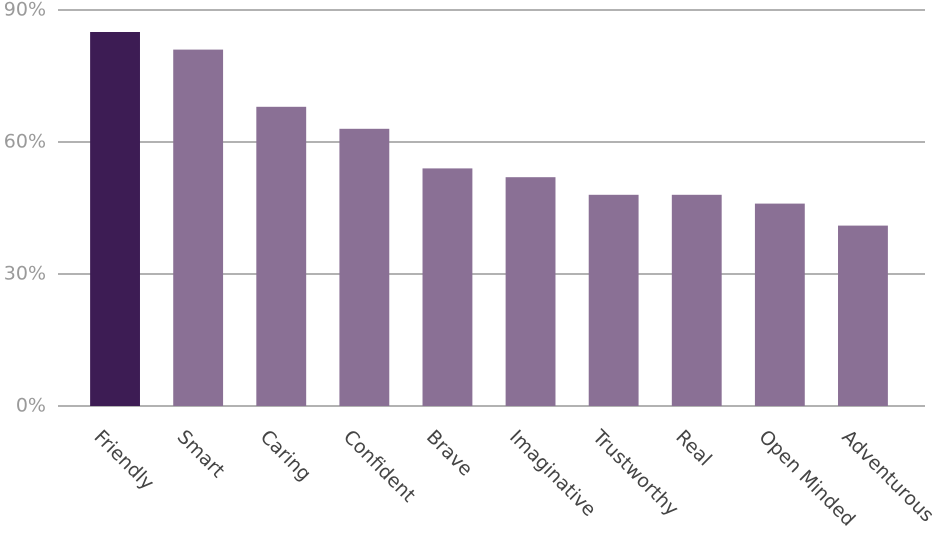 The image size is (946, 546). I want to click on y-tick-label: 30%, so click(25, 274).